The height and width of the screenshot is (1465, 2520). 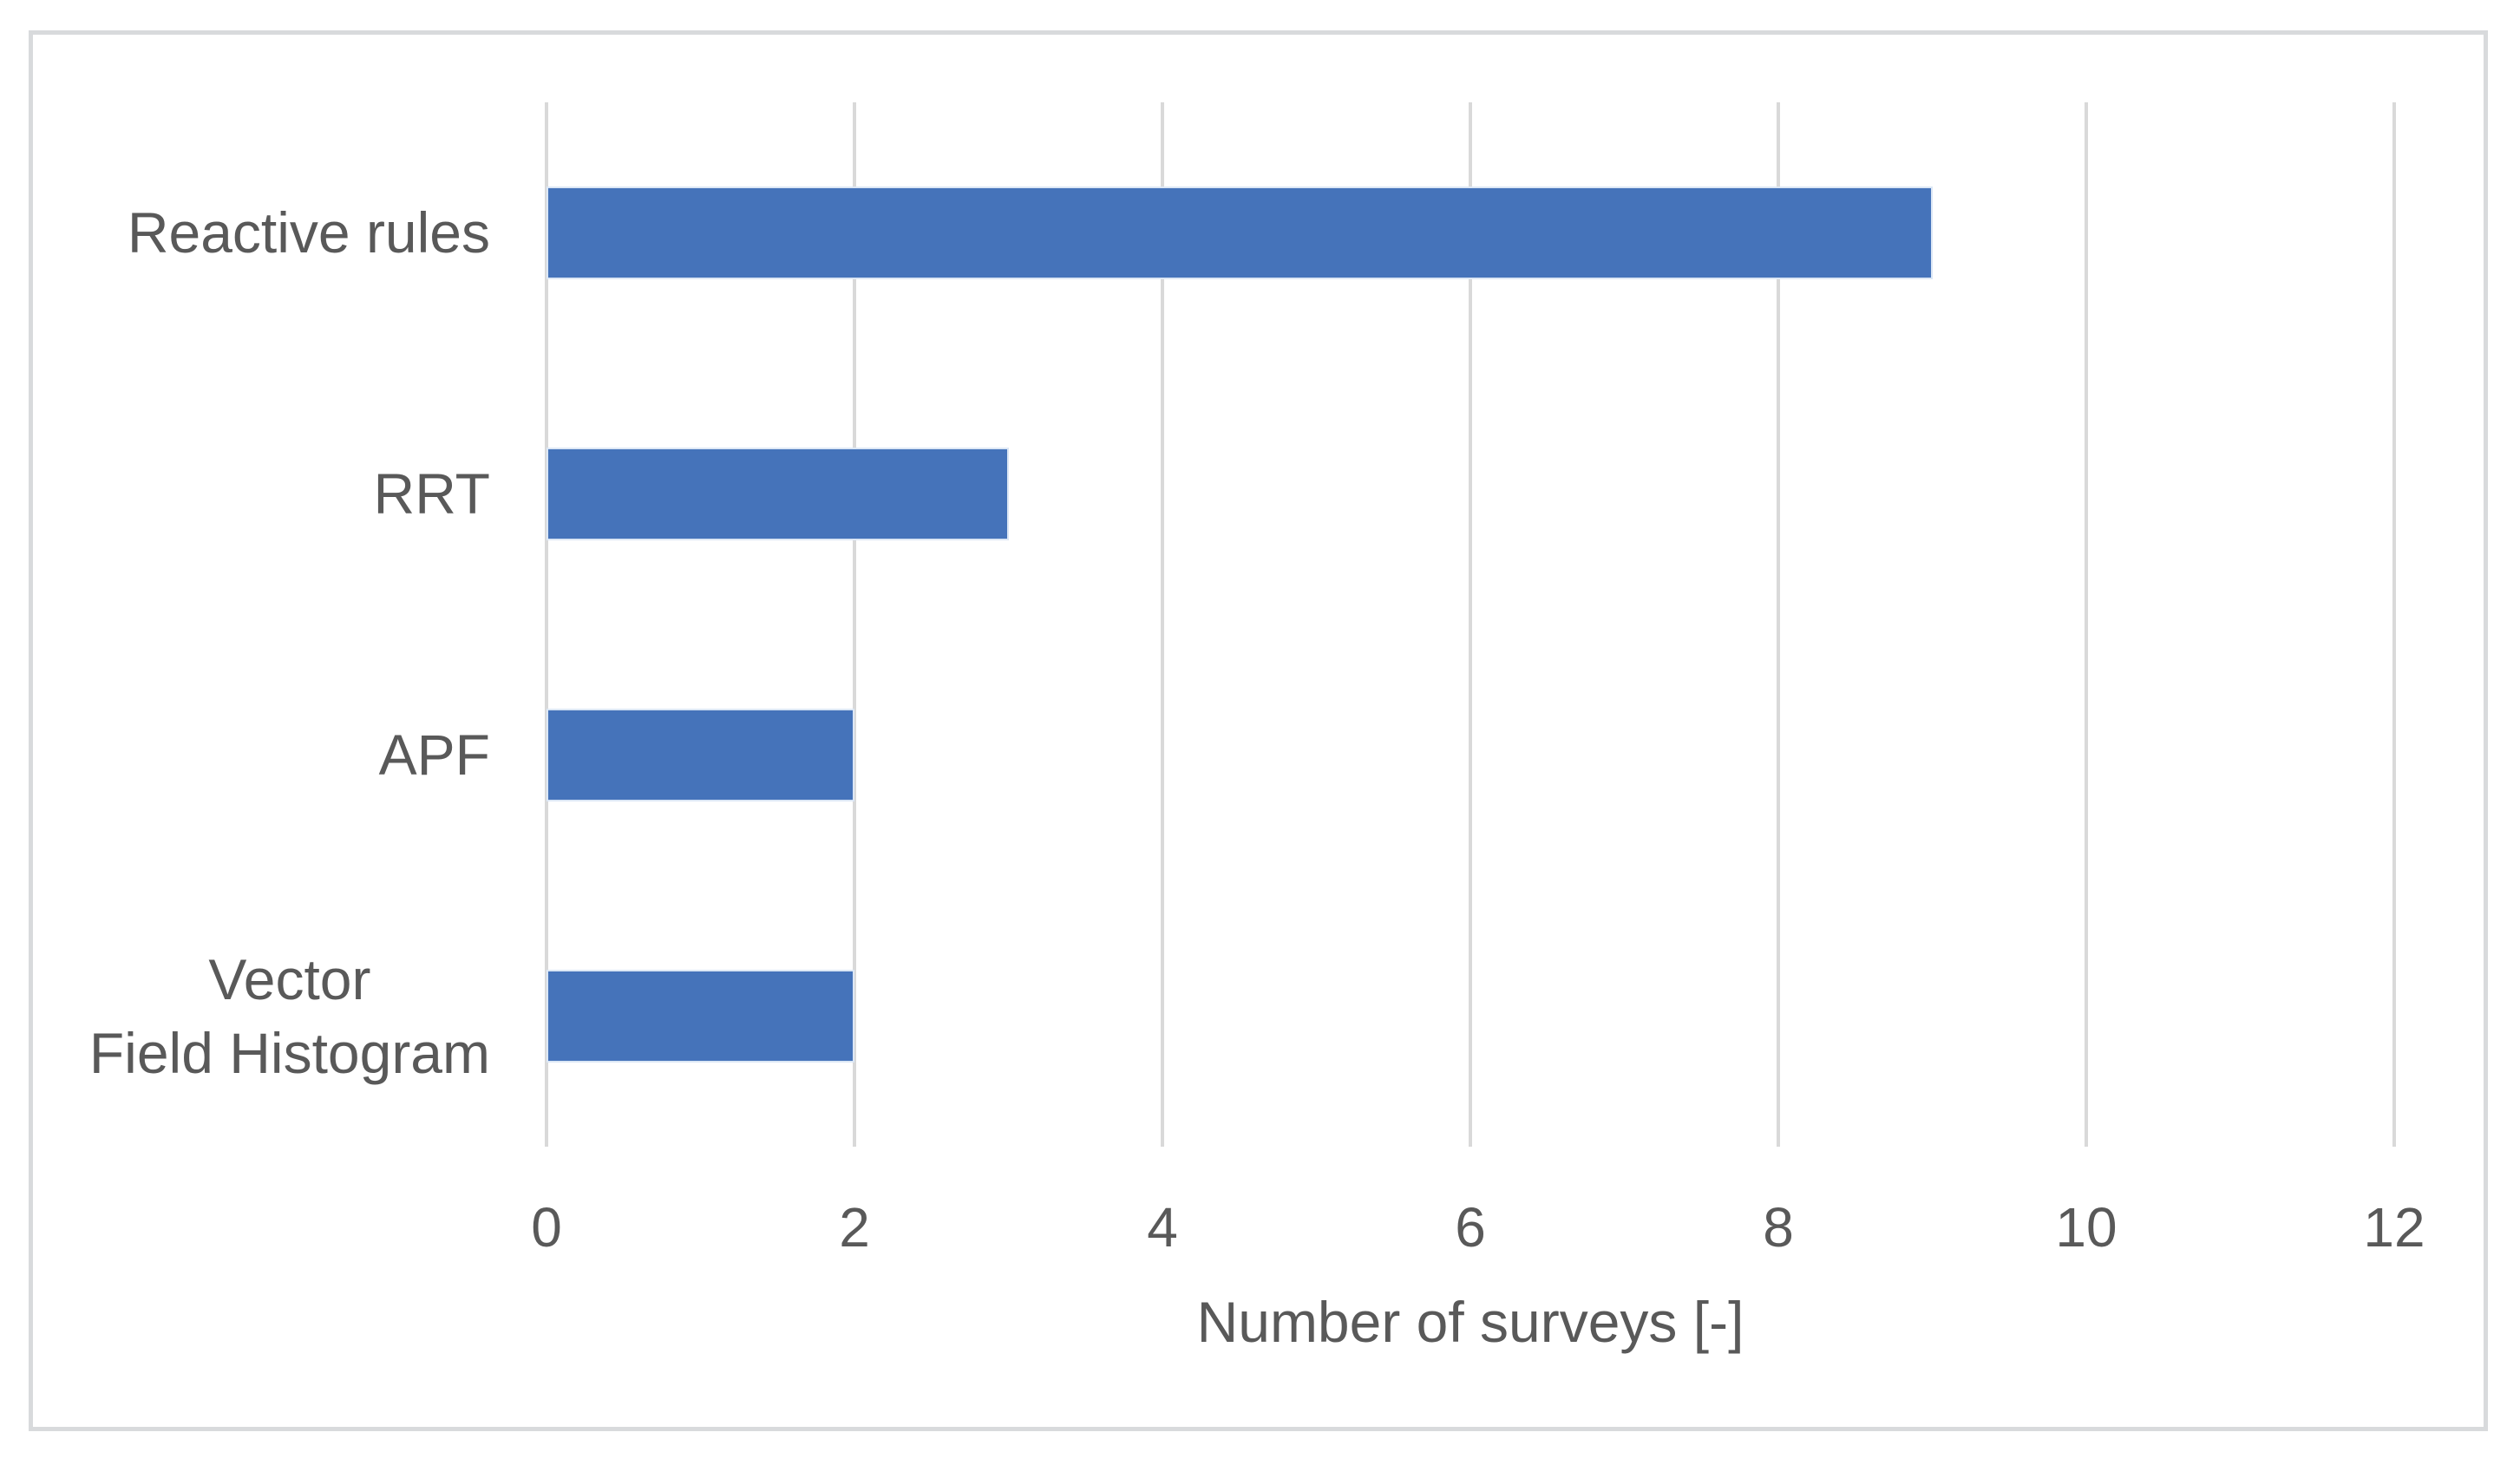 I want to click on category-label: Vector Field Histogram, so click(x=271, y=1017).